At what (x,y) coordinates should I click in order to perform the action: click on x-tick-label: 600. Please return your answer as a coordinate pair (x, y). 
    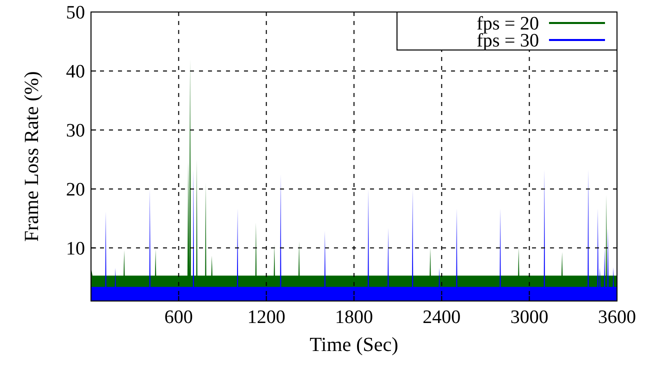
    Looking at the image, I should click on (178, 317).